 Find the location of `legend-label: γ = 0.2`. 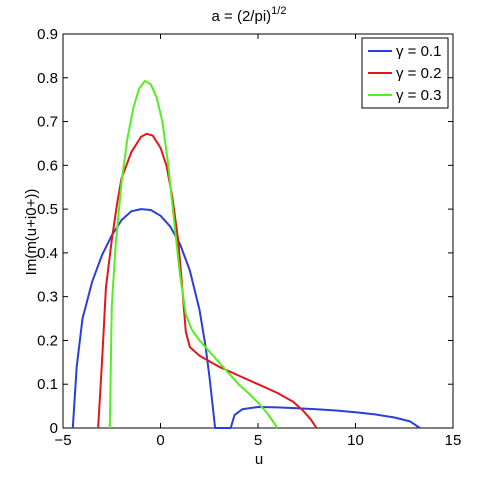

legend-label: γ = 0.2 is located at coordinates (418, 73).